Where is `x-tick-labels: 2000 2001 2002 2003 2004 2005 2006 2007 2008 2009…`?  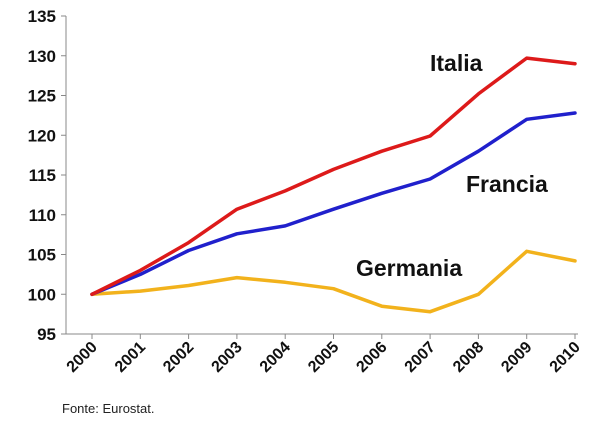 x-tick-labels: 2000 2001 2002 2003 2004 2005 2006 2007 2008 2009… is located at coordinates (324, 357).